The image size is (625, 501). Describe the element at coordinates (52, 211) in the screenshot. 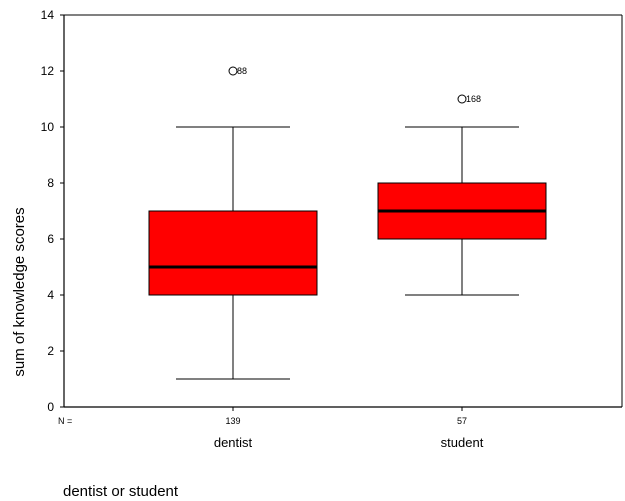

I see `y-axis: 0 2 4 6 8 10 12 14` at that location.